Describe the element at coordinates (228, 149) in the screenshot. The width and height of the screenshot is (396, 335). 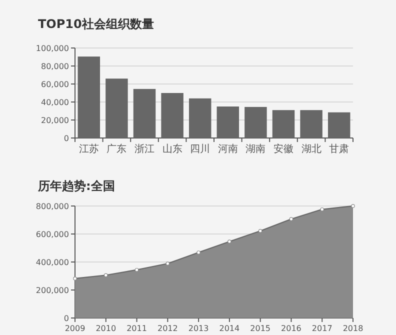
I see `x-tick-label: 河南` at that location.